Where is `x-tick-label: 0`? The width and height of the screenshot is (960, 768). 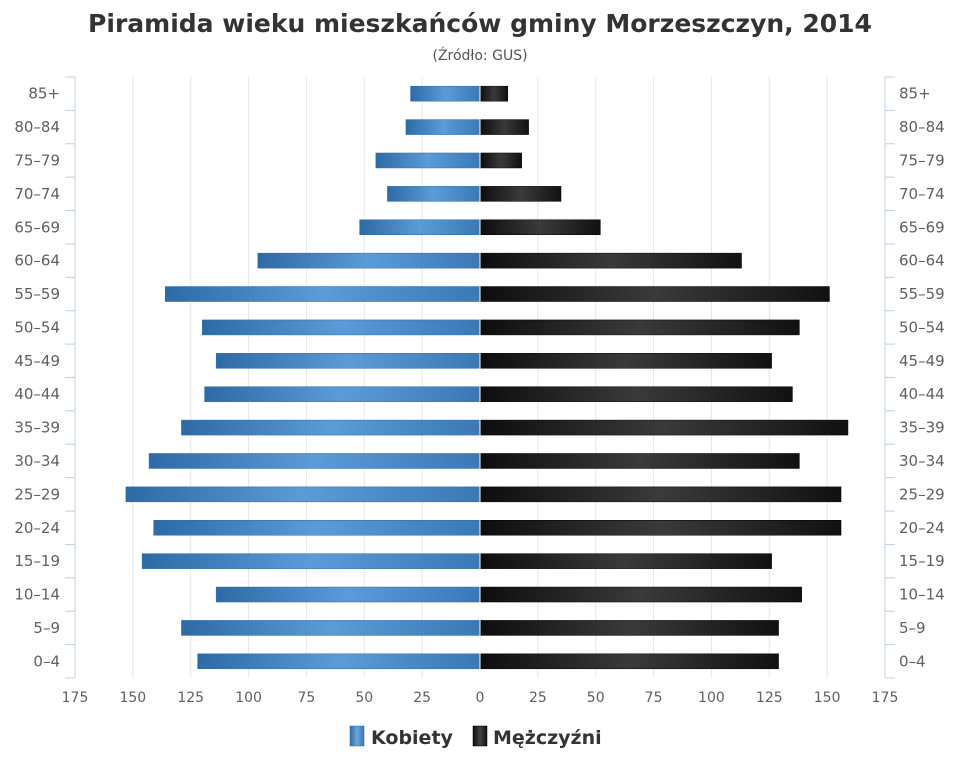 x-tick-label: 0 is located at coordinates (480, 698).